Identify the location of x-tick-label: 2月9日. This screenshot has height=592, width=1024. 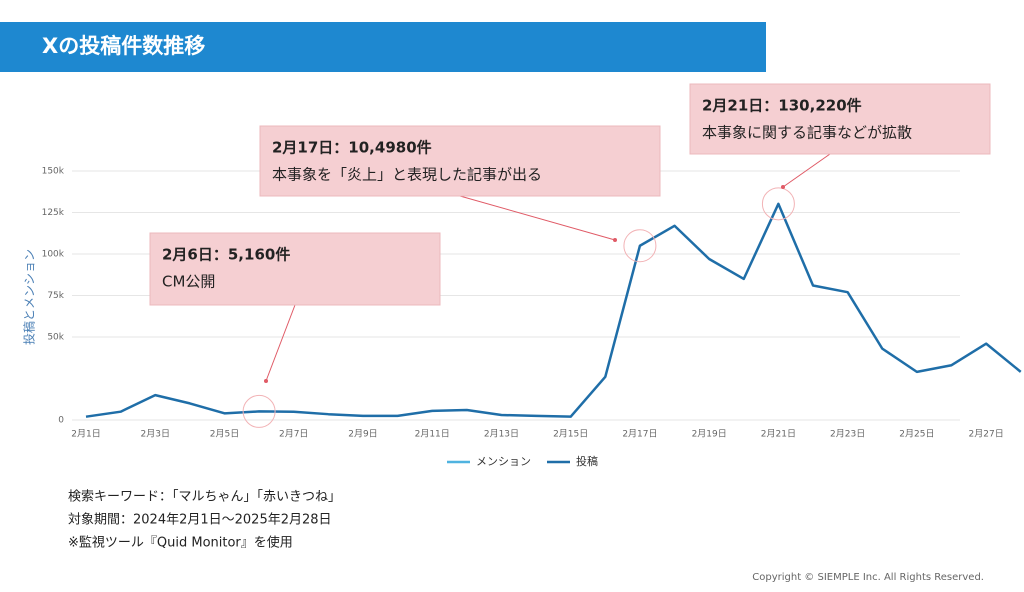
(362, 434).